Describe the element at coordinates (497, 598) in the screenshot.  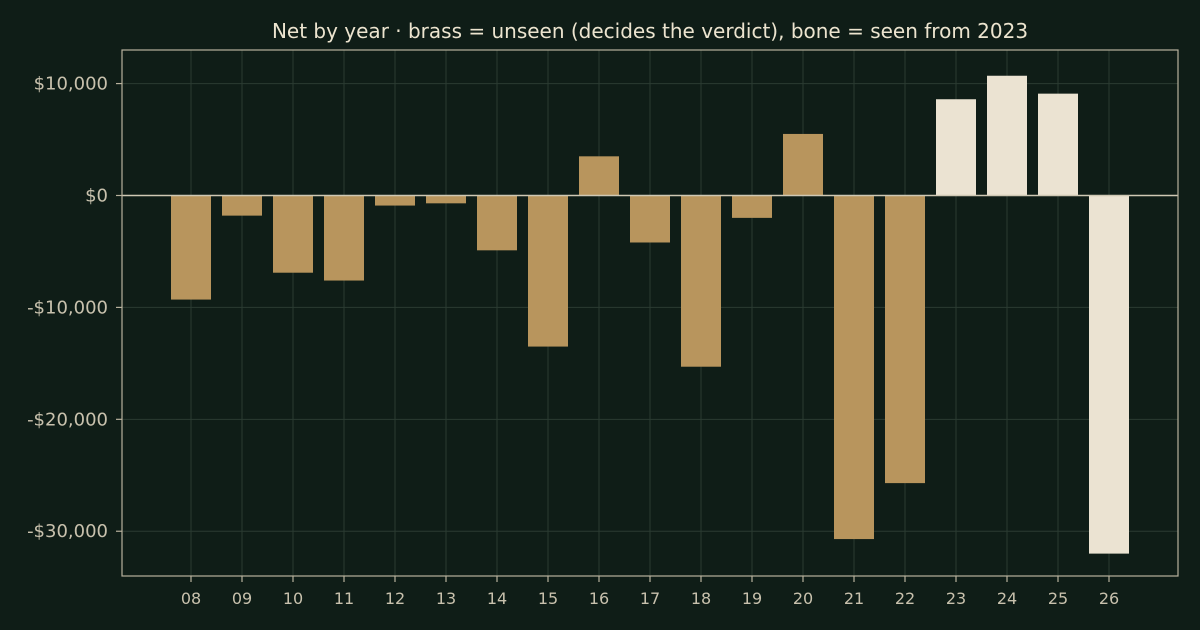
I see `x-tick-label-14: 14` at that location.